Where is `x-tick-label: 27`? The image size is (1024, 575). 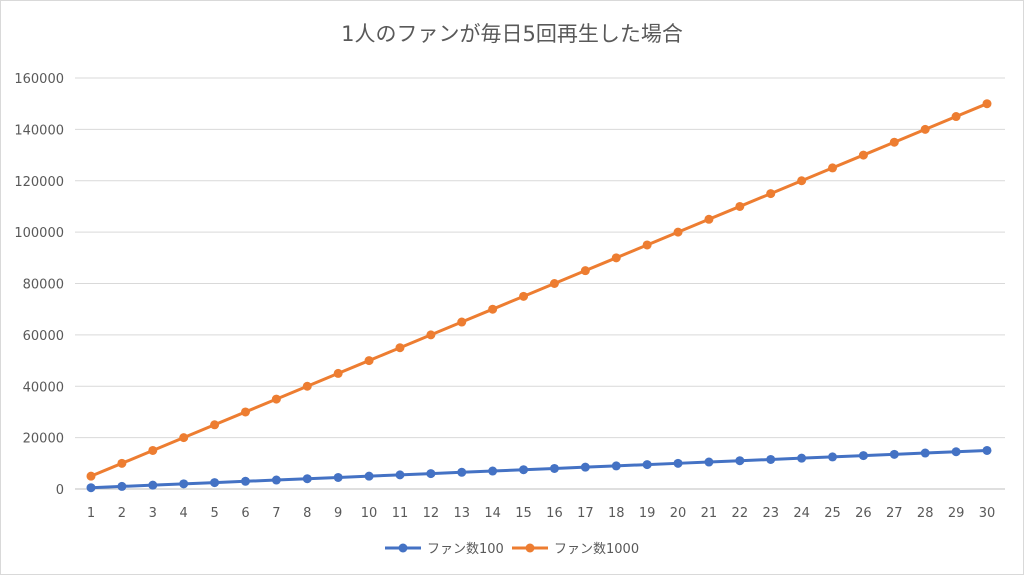
x-tick-label: 27 is located at coordinates (894, 513).